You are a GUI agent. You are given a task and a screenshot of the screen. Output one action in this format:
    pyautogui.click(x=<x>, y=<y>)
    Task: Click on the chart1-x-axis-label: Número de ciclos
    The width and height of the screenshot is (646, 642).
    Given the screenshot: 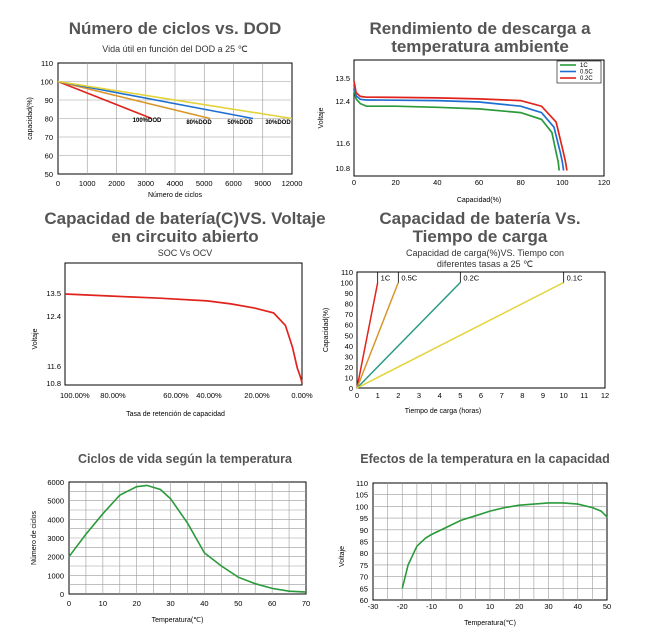 What is the action you would take?
    pyautogui.click(x=175, y=195)
    